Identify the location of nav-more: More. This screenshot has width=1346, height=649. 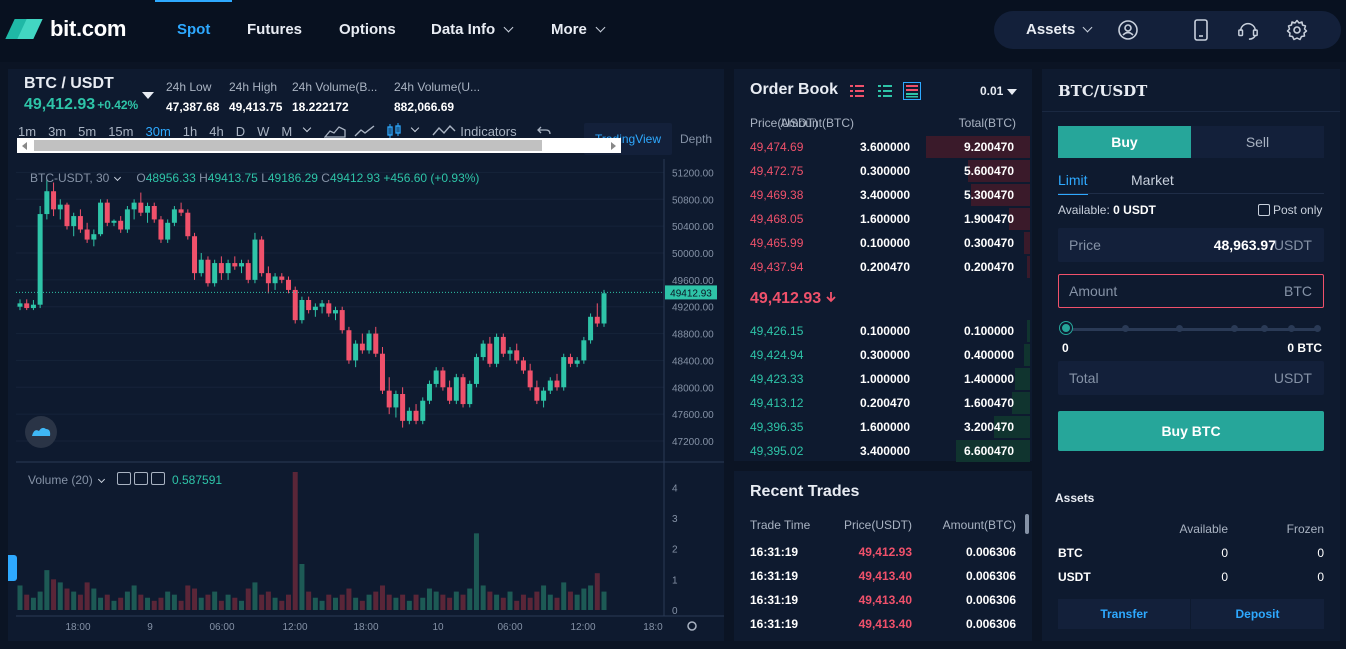
(578, 31).